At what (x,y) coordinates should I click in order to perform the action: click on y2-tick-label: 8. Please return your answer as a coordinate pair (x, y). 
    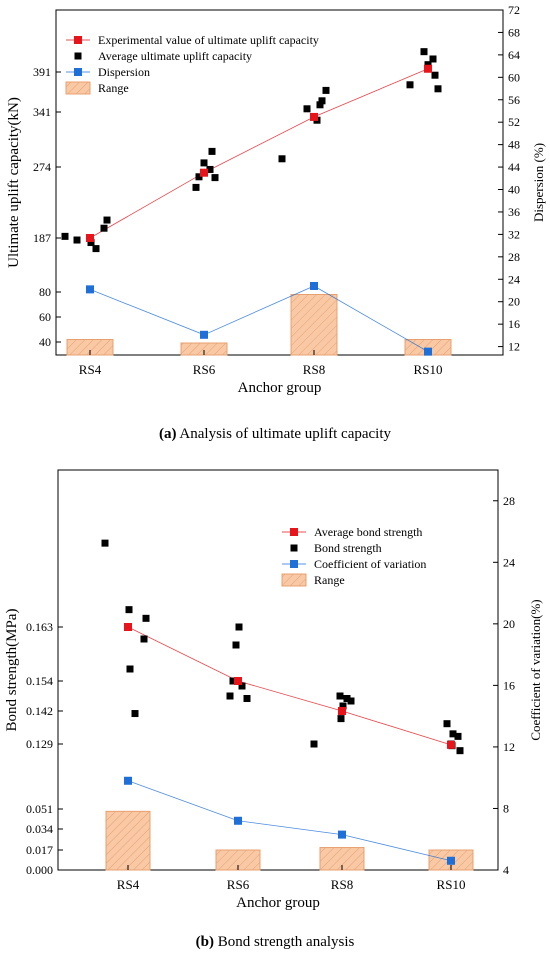
    Looking at the image, I should click on (506, 808).